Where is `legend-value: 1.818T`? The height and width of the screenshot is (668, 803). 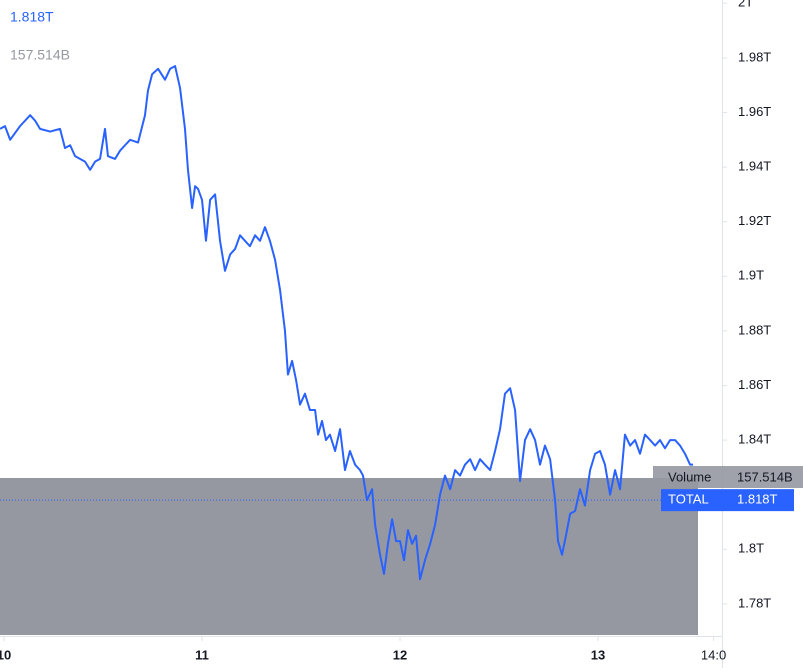 legend-value: 1.818T is located at coordinates (32, 17).